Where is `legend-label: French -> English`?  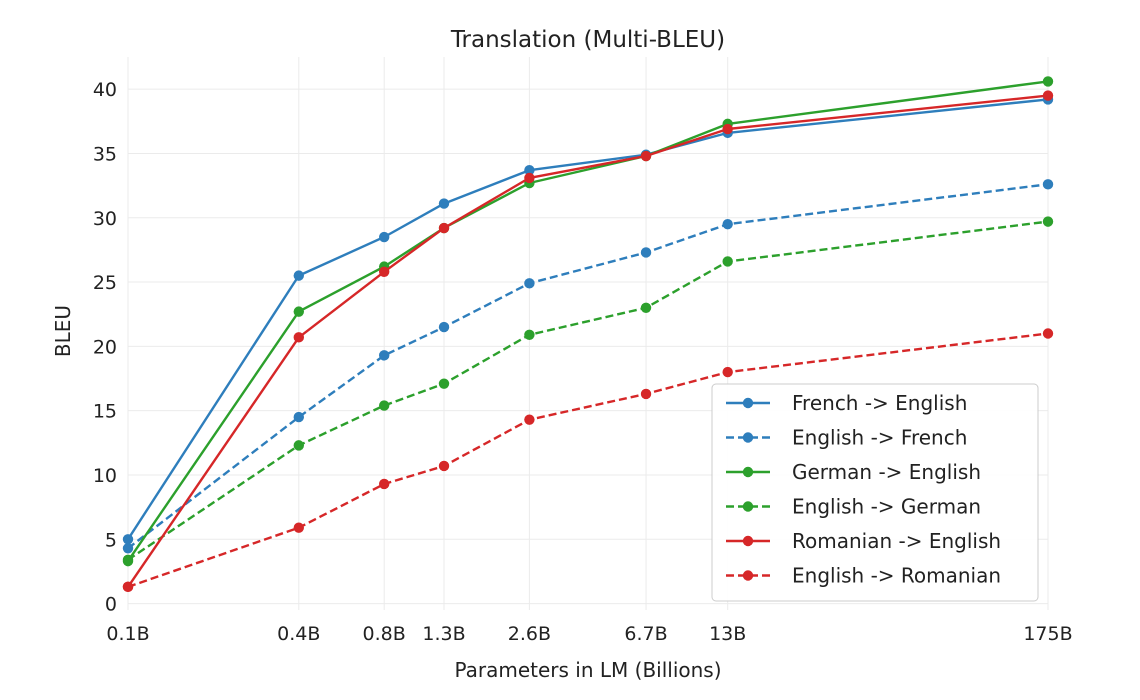
legend-label: French -> English is located at coordinates (879, 403).